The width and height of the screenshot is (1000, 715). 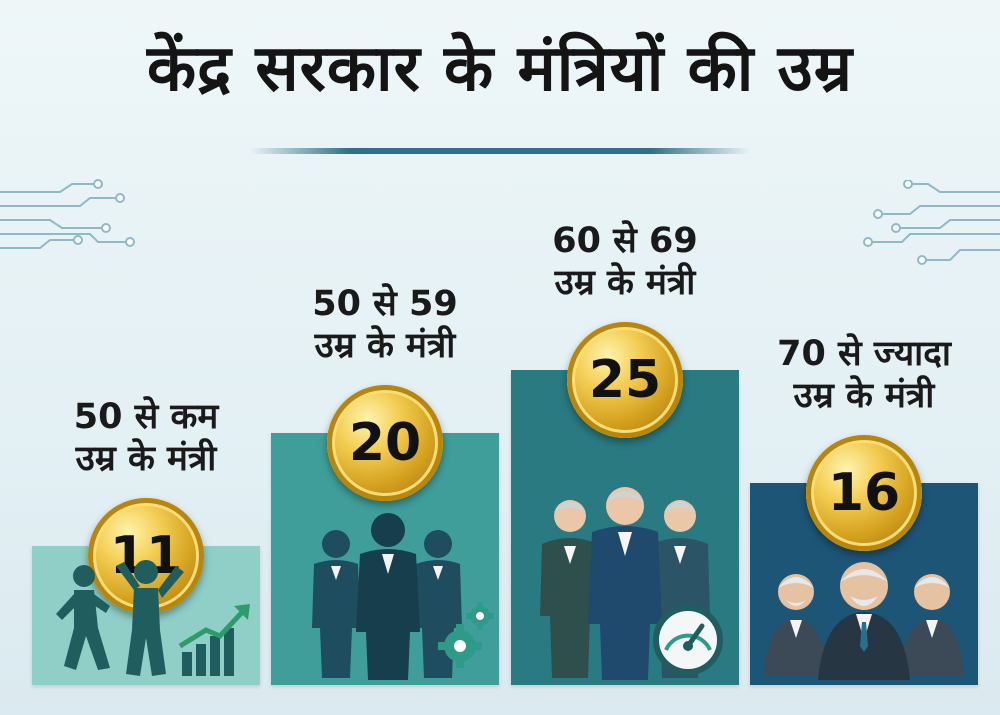 I want to click on value-coin-50-59: 20, so click(x=385, y=443).